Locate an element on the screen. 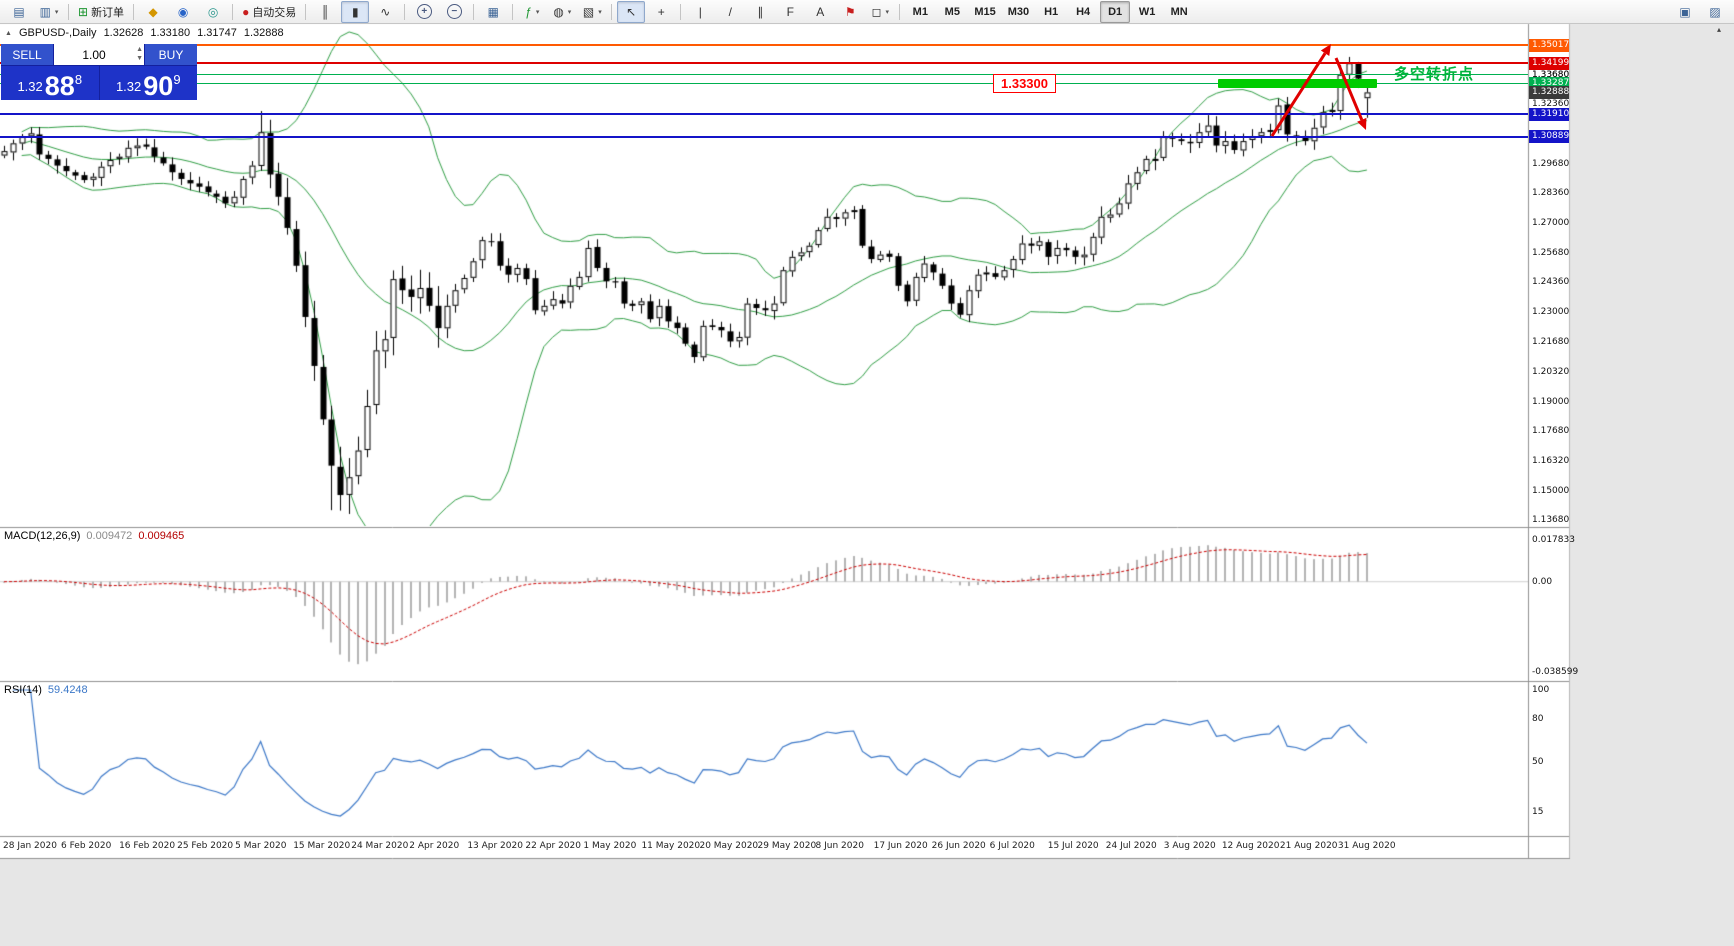  one-click-toggle-icon: ▲ is located at coordinates (8, 33).